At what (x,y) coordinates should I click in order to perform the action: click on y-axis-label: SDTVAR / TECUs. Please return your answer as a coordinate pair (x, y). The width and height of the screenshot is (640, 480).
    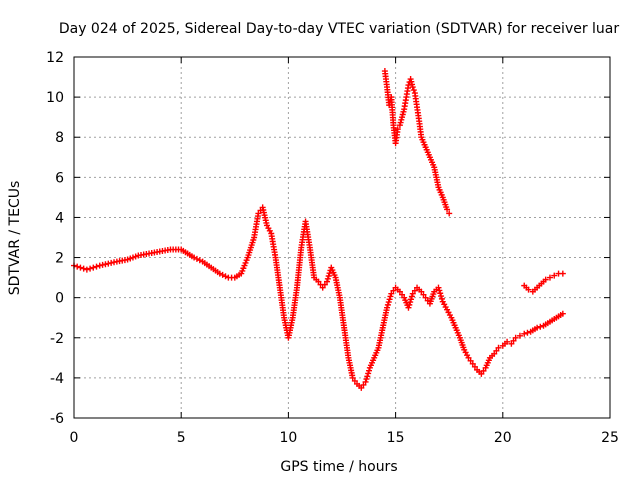
    Looking at the image, I should click on (15, 238).